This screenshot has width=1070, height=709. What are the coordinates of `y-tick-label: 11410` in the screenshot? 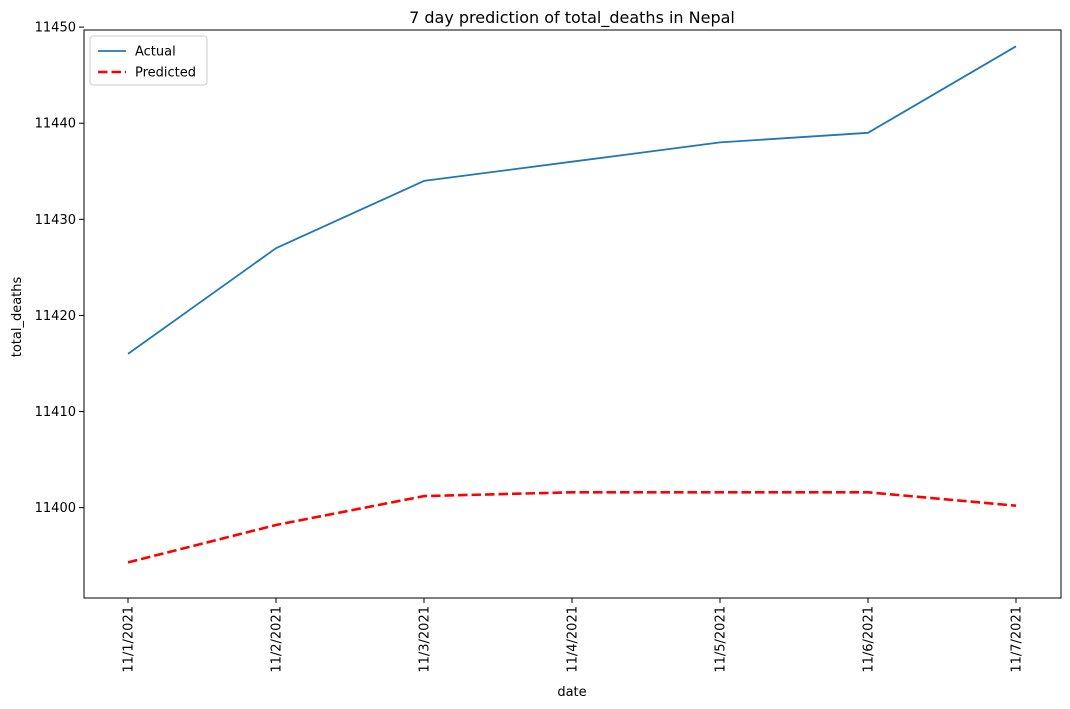 It's located at (55, 412).